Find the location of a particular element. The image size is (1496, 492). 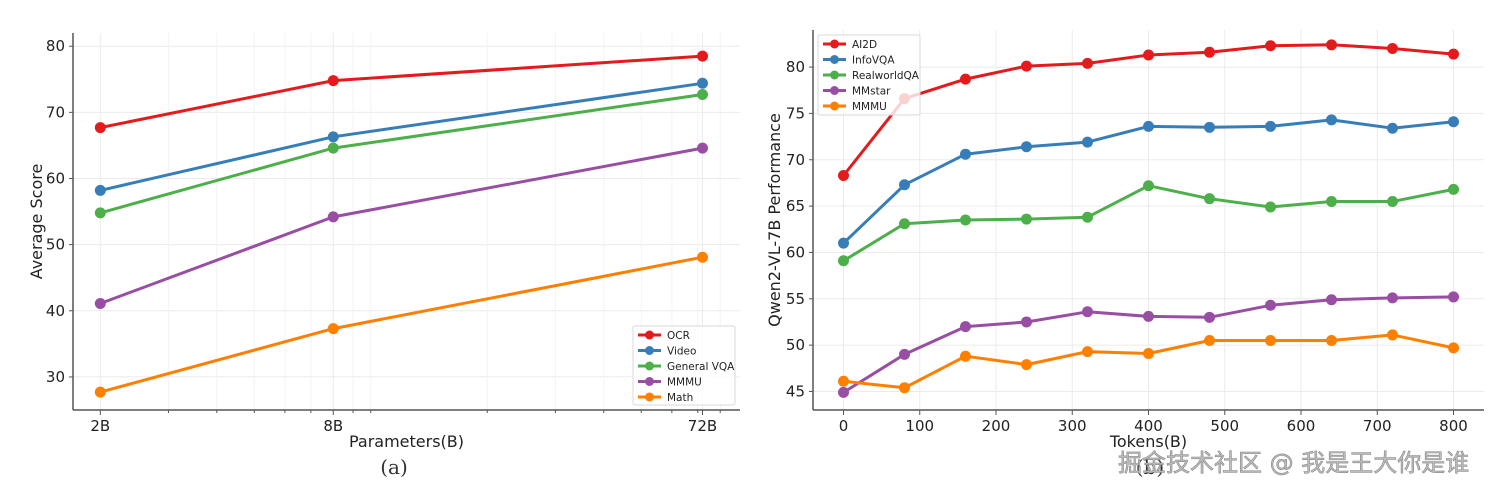

x-tick-label: 2B is located at coordinates (100, 426).